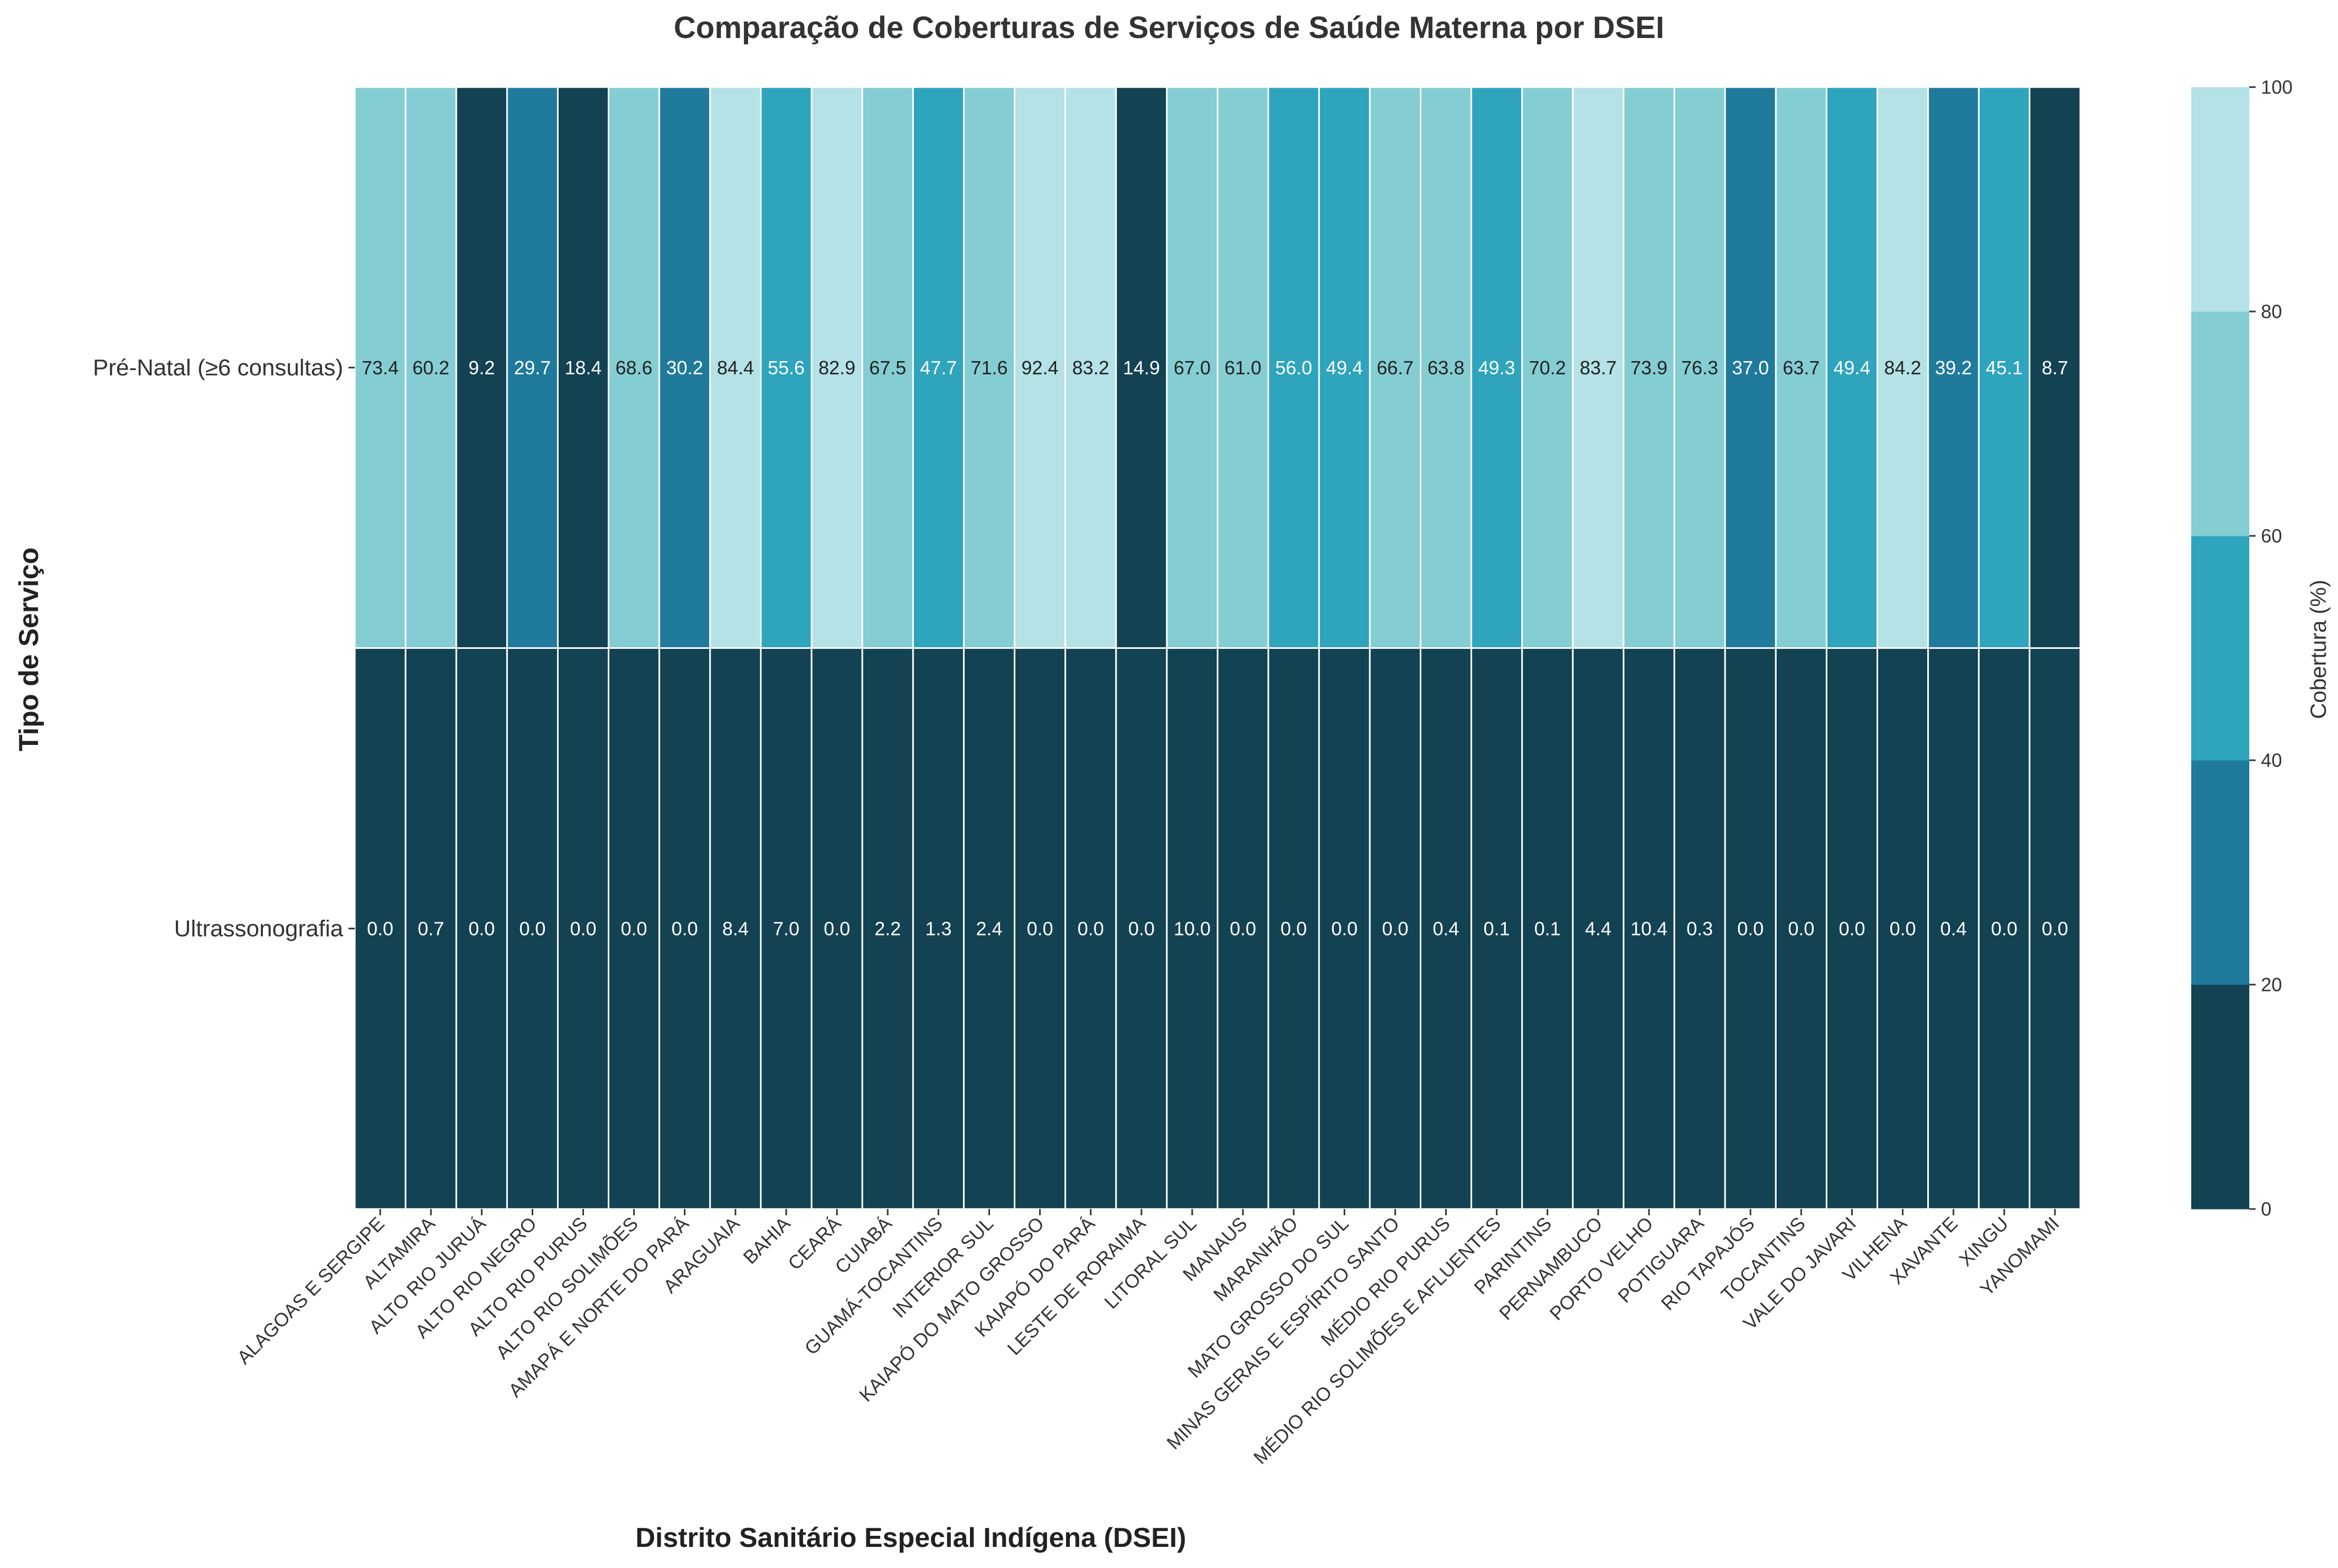 Image resolution: width=2338 pixels, height=1568 pixels. What do you see at coordinates (2277, 87) in the screenshot?
I see `colorbar-tick-label: 100` at bounding box center [2277, 87].